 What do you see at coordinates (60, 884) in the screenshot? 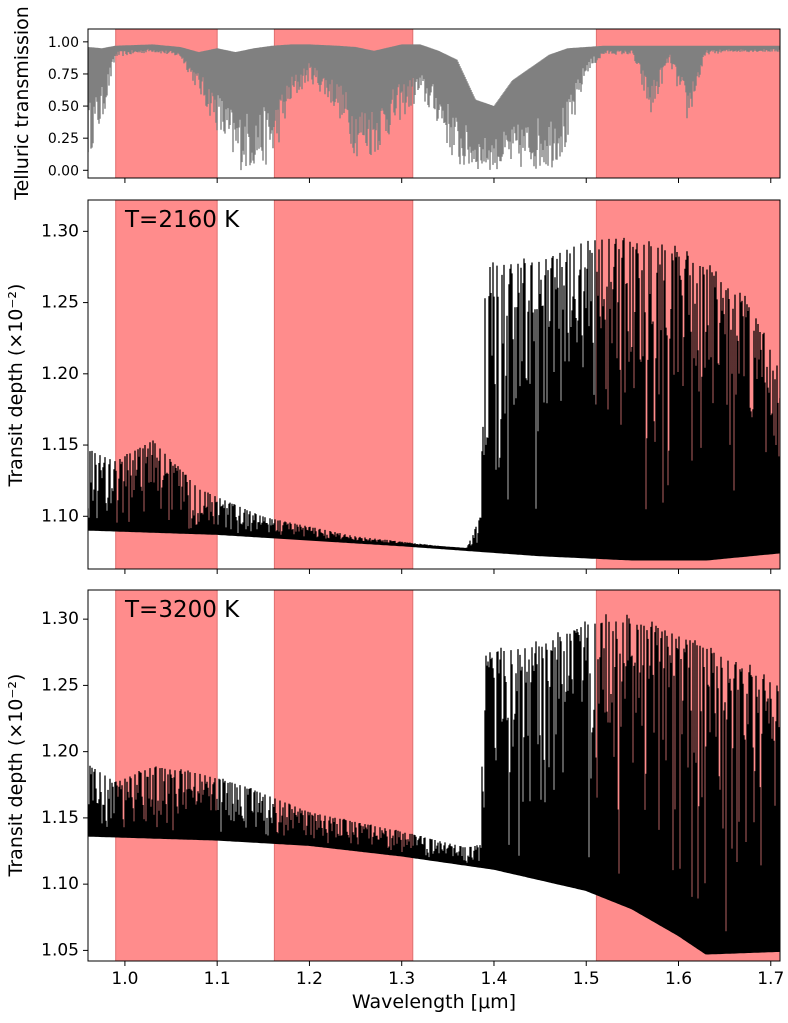
I see `transit-3200-ytick-label: 1.10` at bounding box center [60, 884].